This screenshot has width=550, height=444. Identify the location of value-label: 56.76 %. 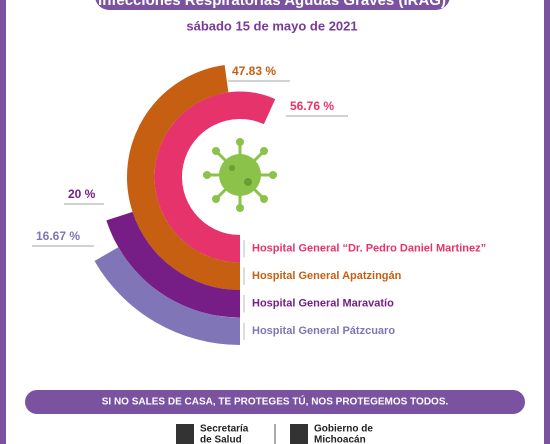
(312, 106).